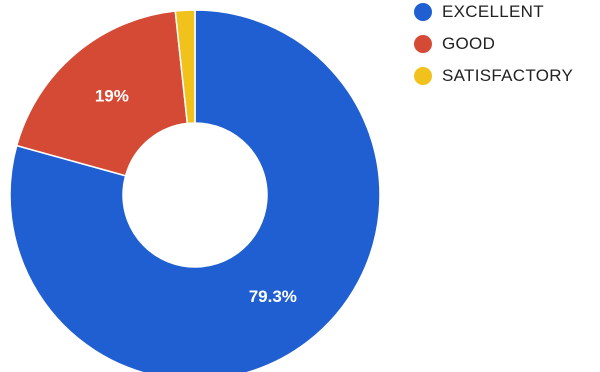 Image resolution: width=600 pixels, height=372 pixels. I want to click on legend-label-satisfactory: SATISFACTORY, so click(507, 76).